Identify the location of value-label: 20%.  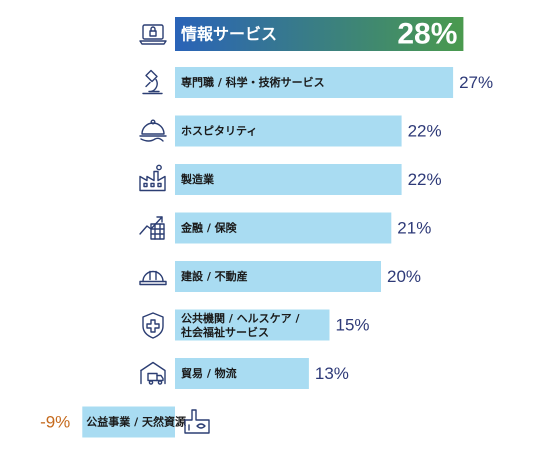
(404, 276).